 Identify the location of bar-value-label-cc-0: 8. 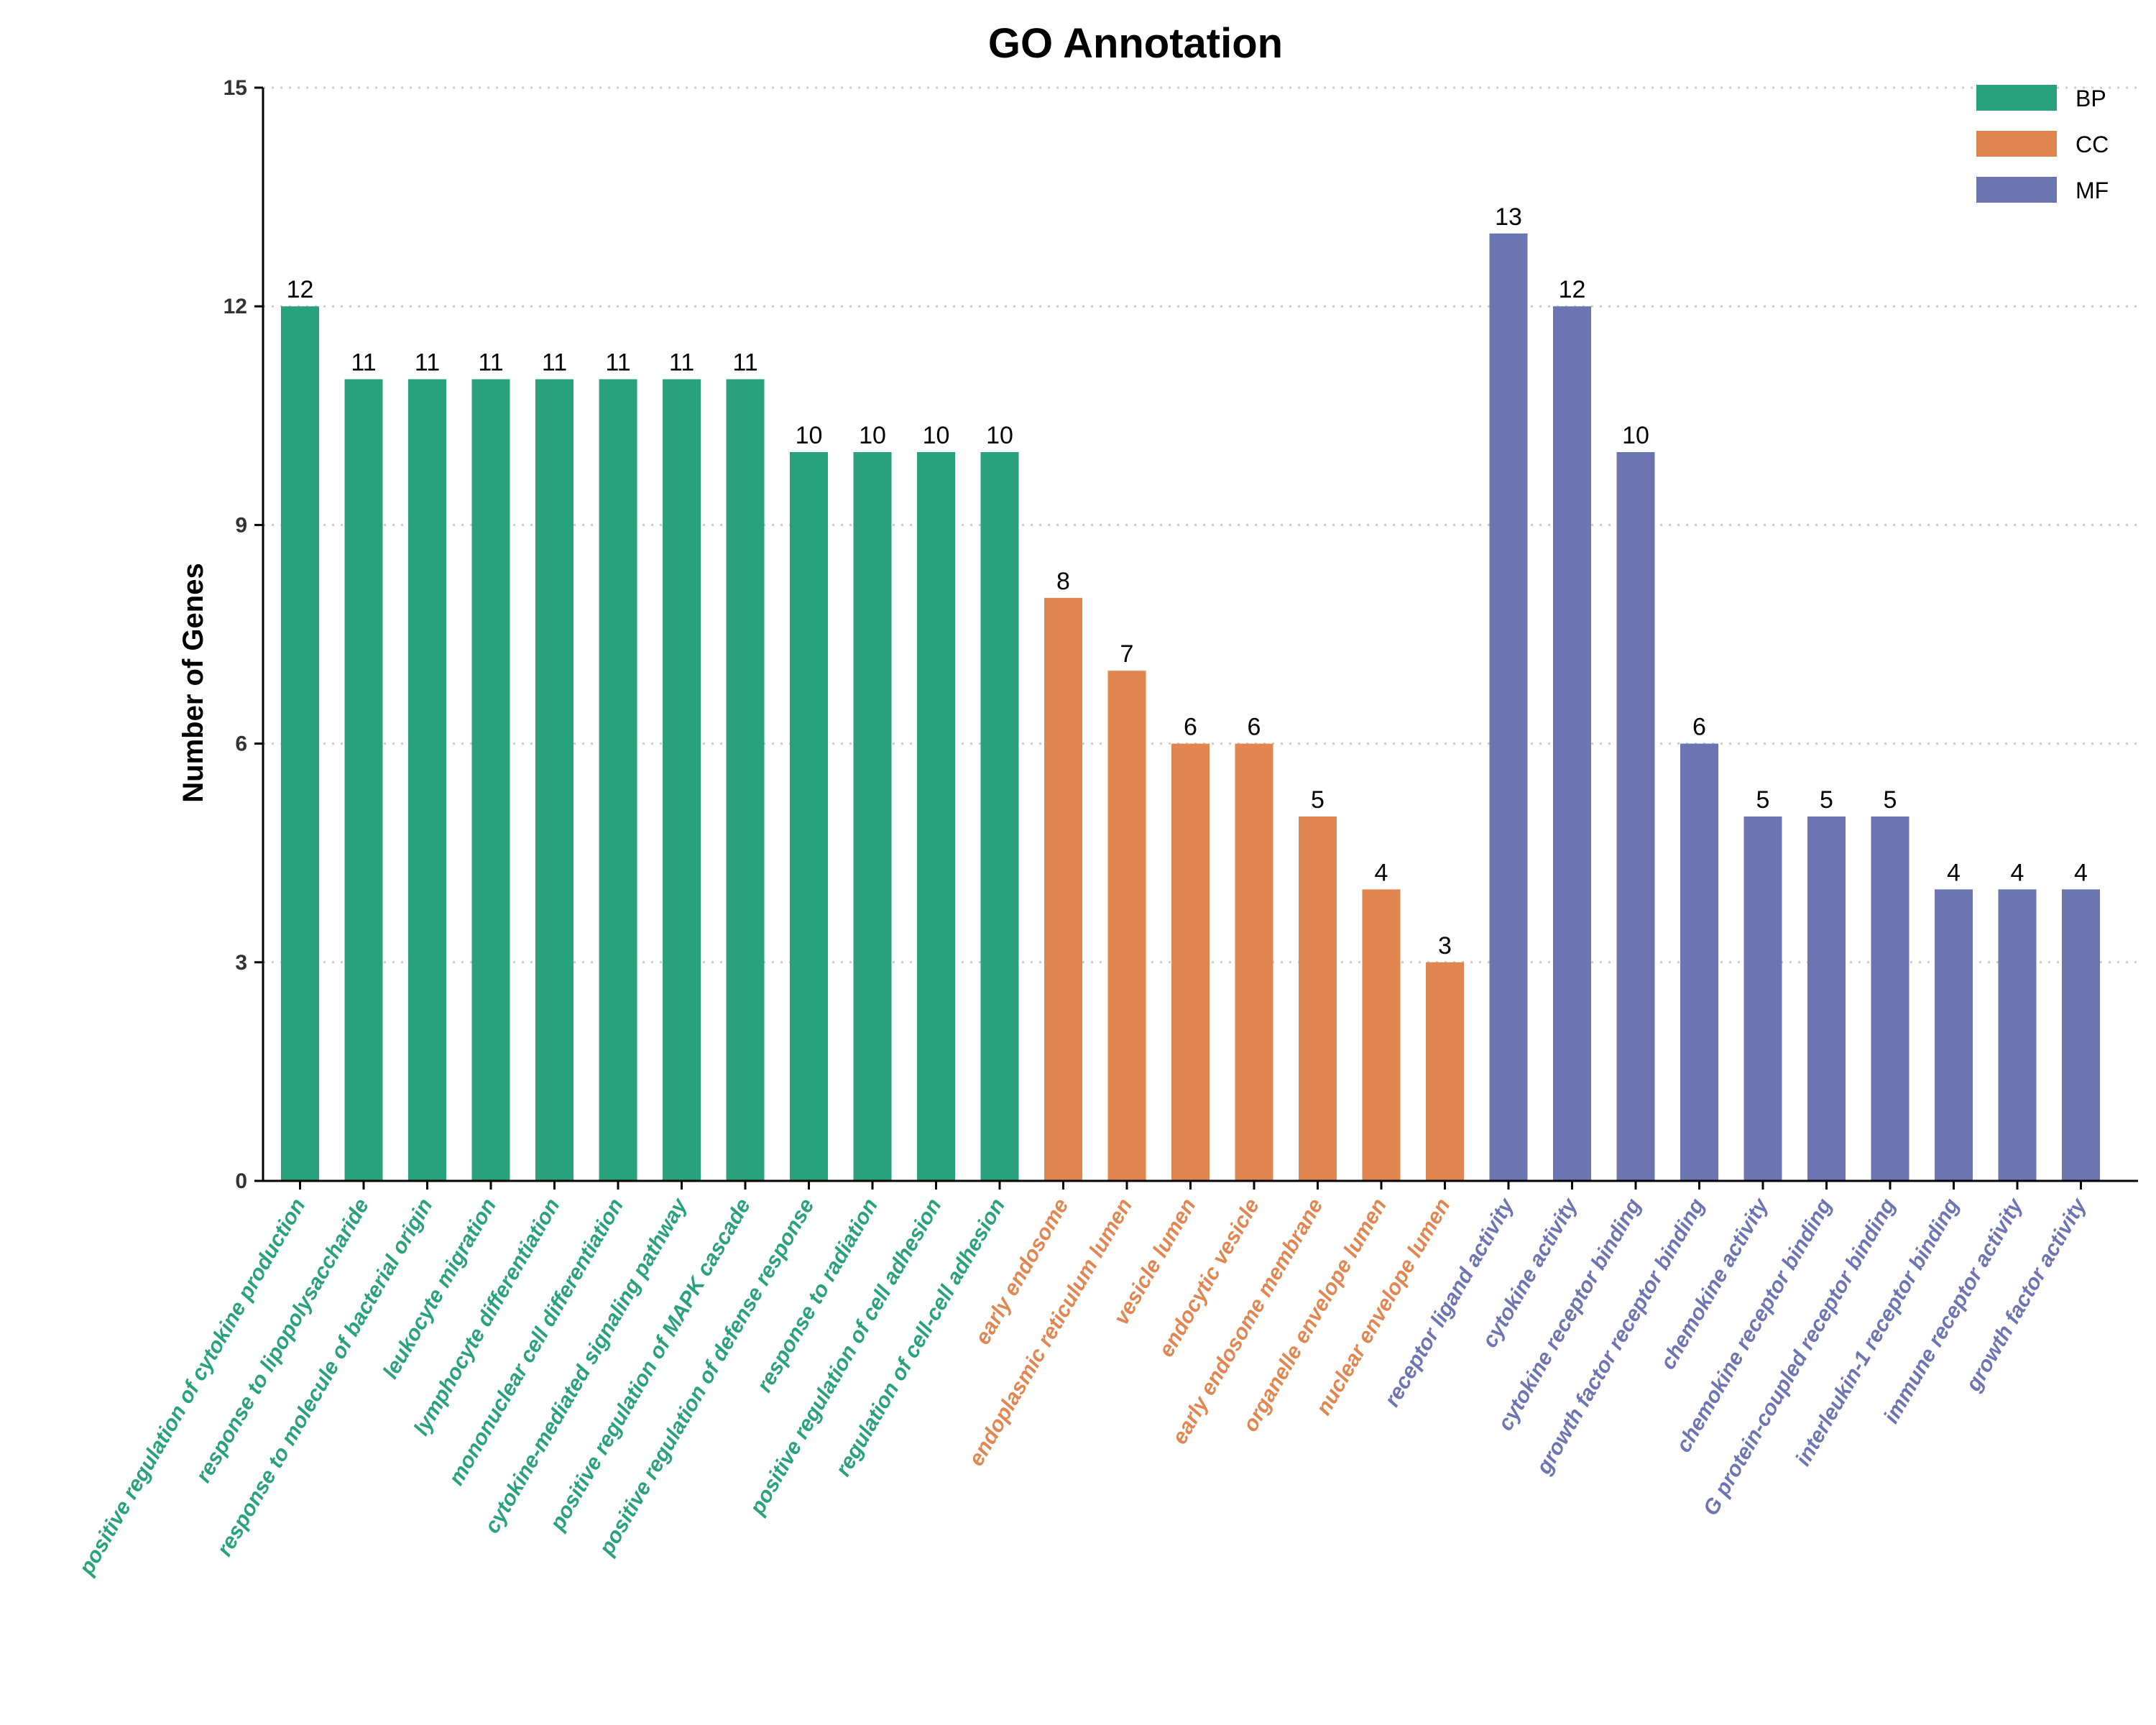
(1063, 581).